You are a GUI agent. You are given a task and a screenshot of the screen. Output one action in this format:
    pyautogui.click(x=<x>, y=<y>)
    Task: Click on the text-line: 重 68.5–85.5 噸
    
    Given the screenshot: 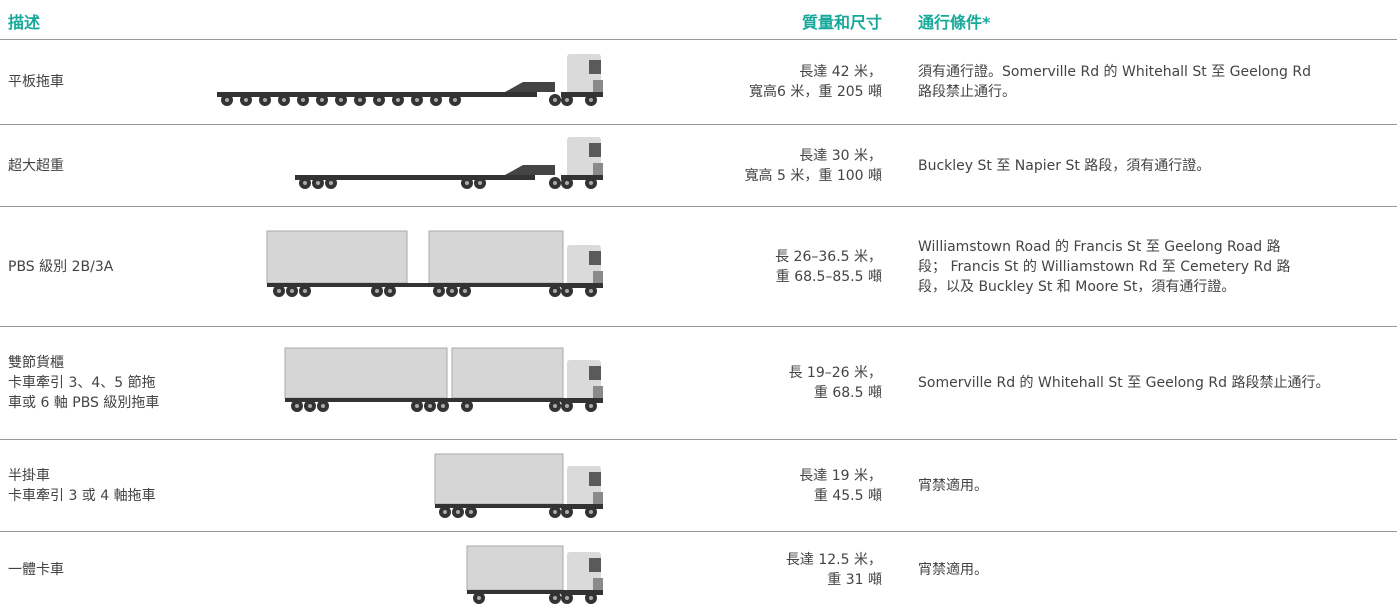 What is the action you would take?
    pyautogui.click(x=828, y=276)
    